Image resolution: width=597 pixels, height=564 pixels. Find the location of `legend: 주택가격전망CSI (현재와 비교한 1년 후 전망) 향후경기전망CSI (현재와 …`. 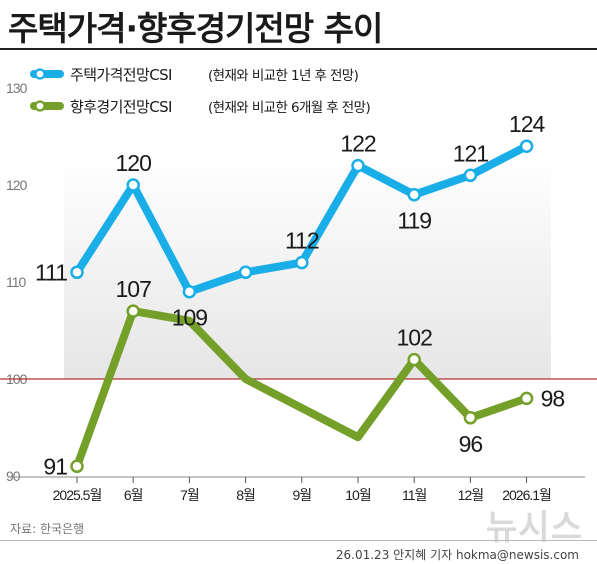

legend: 주택가격전망CSI (현재와 비교한 1년 후 전망) 향후경기전망CSI (현재와 … is located at coordinates (200, 91).